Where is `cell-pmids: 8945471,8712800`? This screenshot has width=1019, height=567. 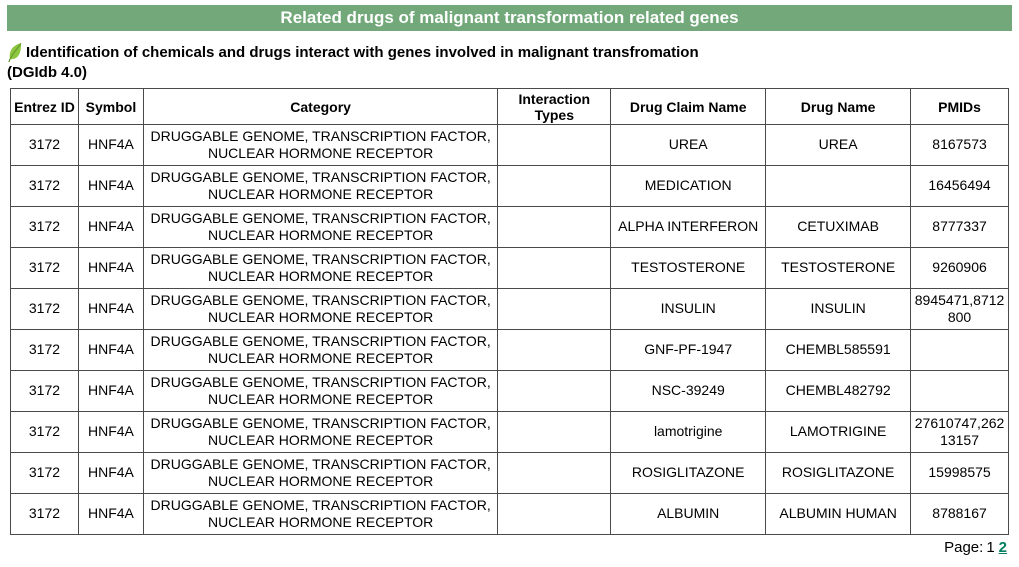 cell-pmids: 8945471,8712800 is located at coordinates (959, 309).